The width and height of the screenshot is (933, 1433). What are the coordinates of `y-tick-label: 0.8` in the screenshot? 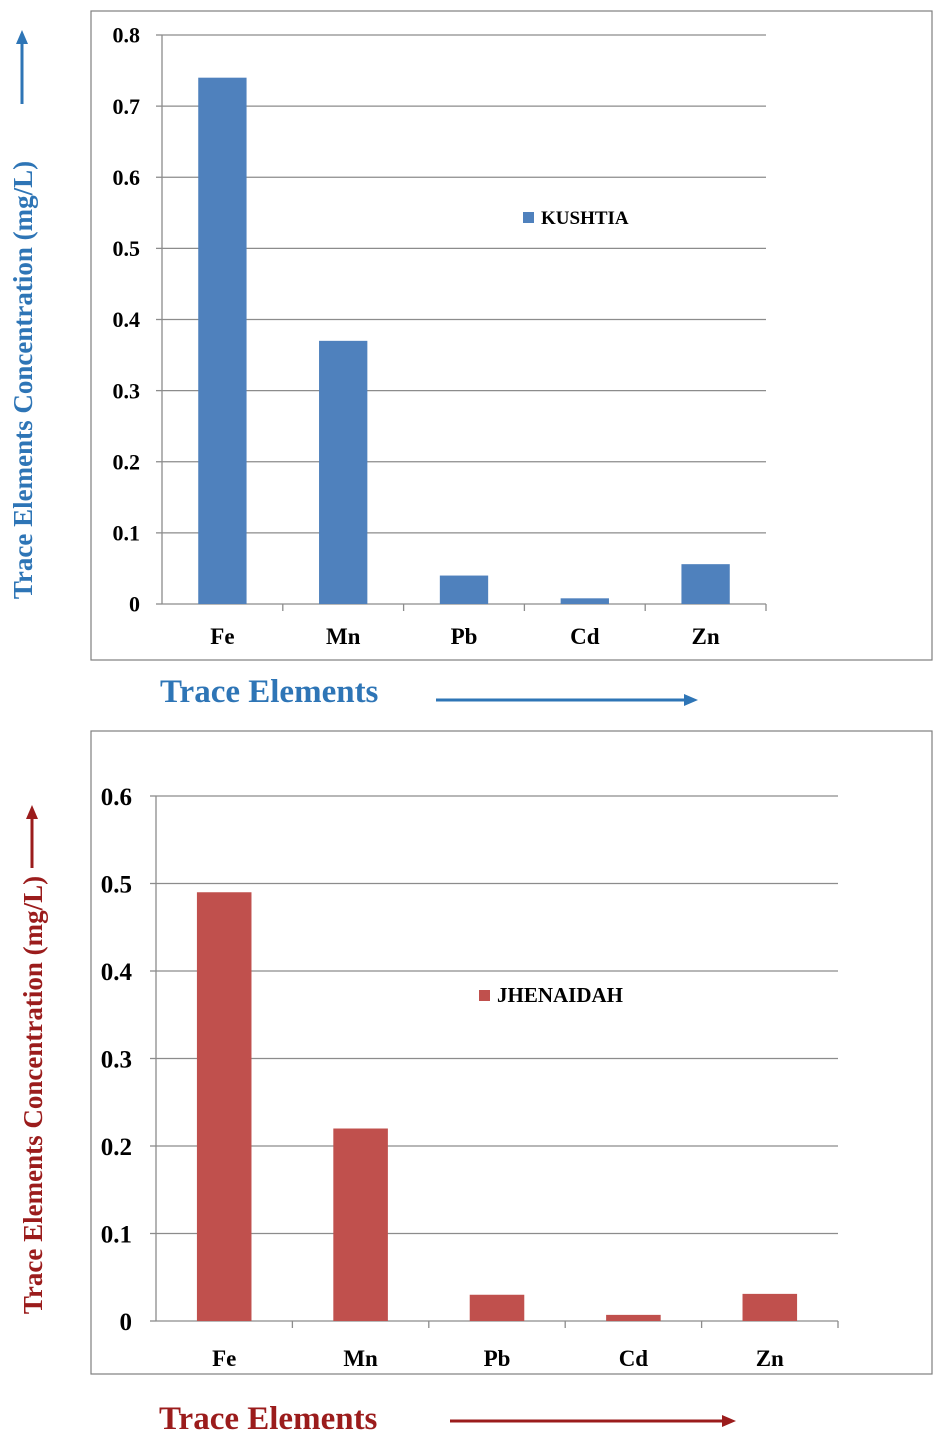 It's located at (127, 35).